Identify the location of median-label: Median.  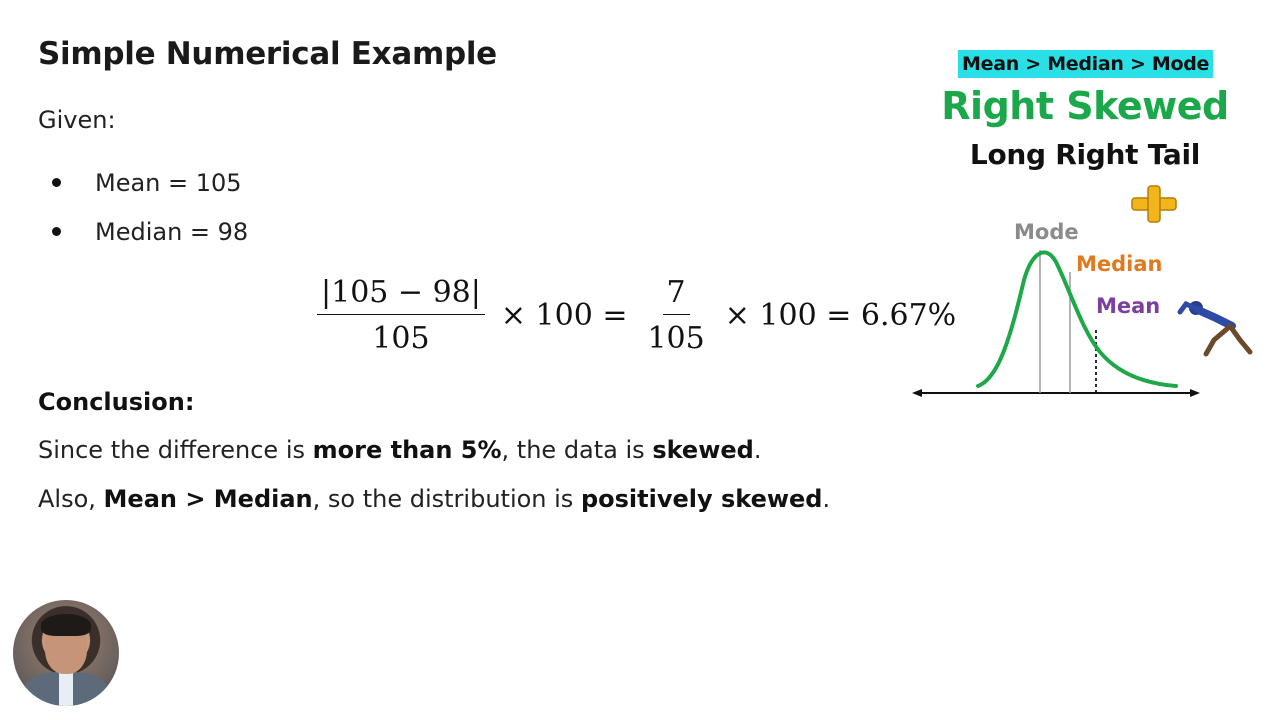
(1119, 264).